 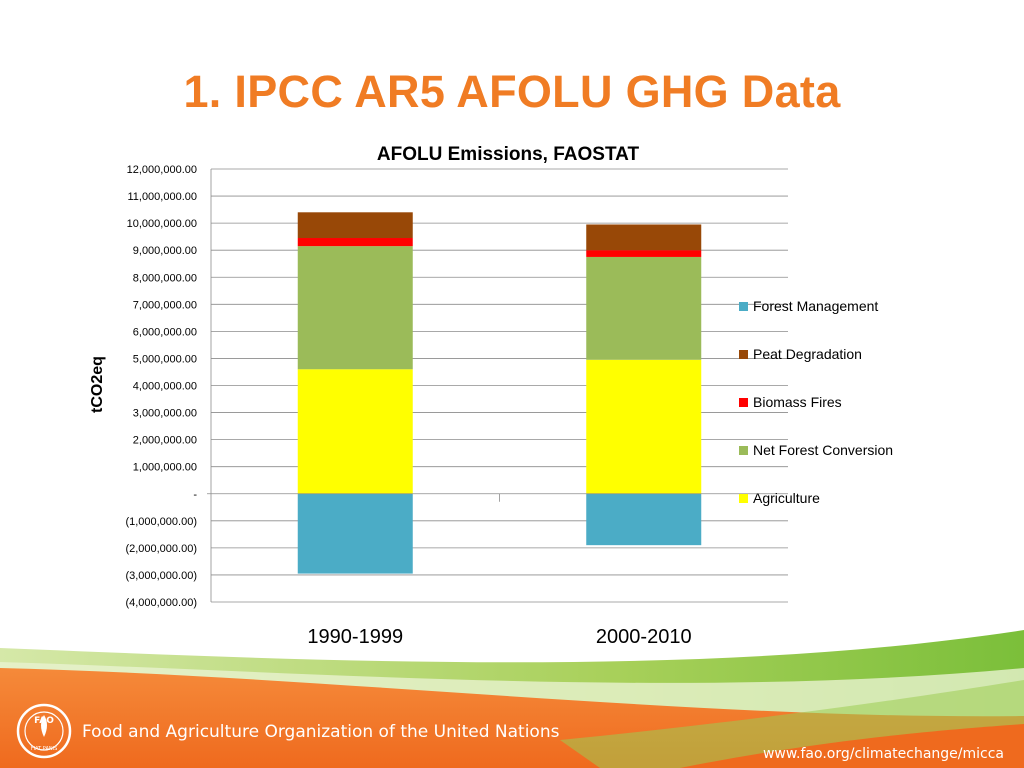 I want to click on legend-item: Peat Degradation, so click(x=839, y=354).